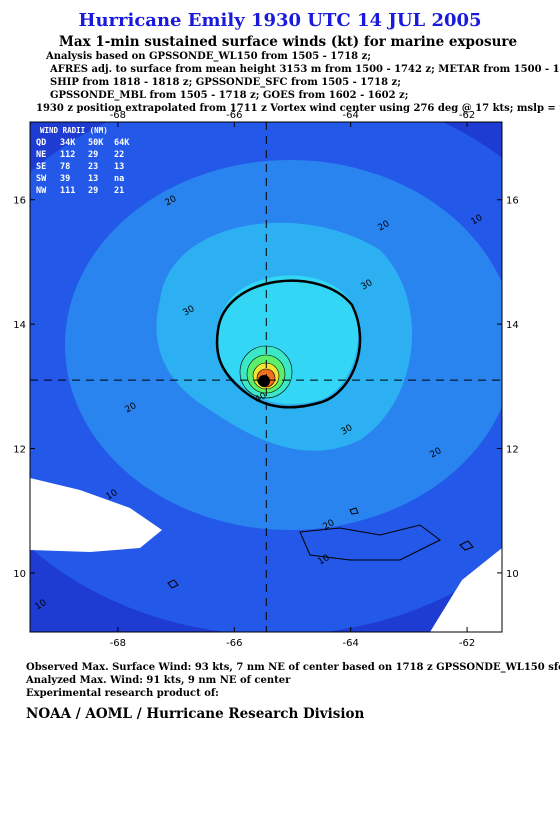  I want to click on wind-radii-cell: 34K, so click(68, 143).